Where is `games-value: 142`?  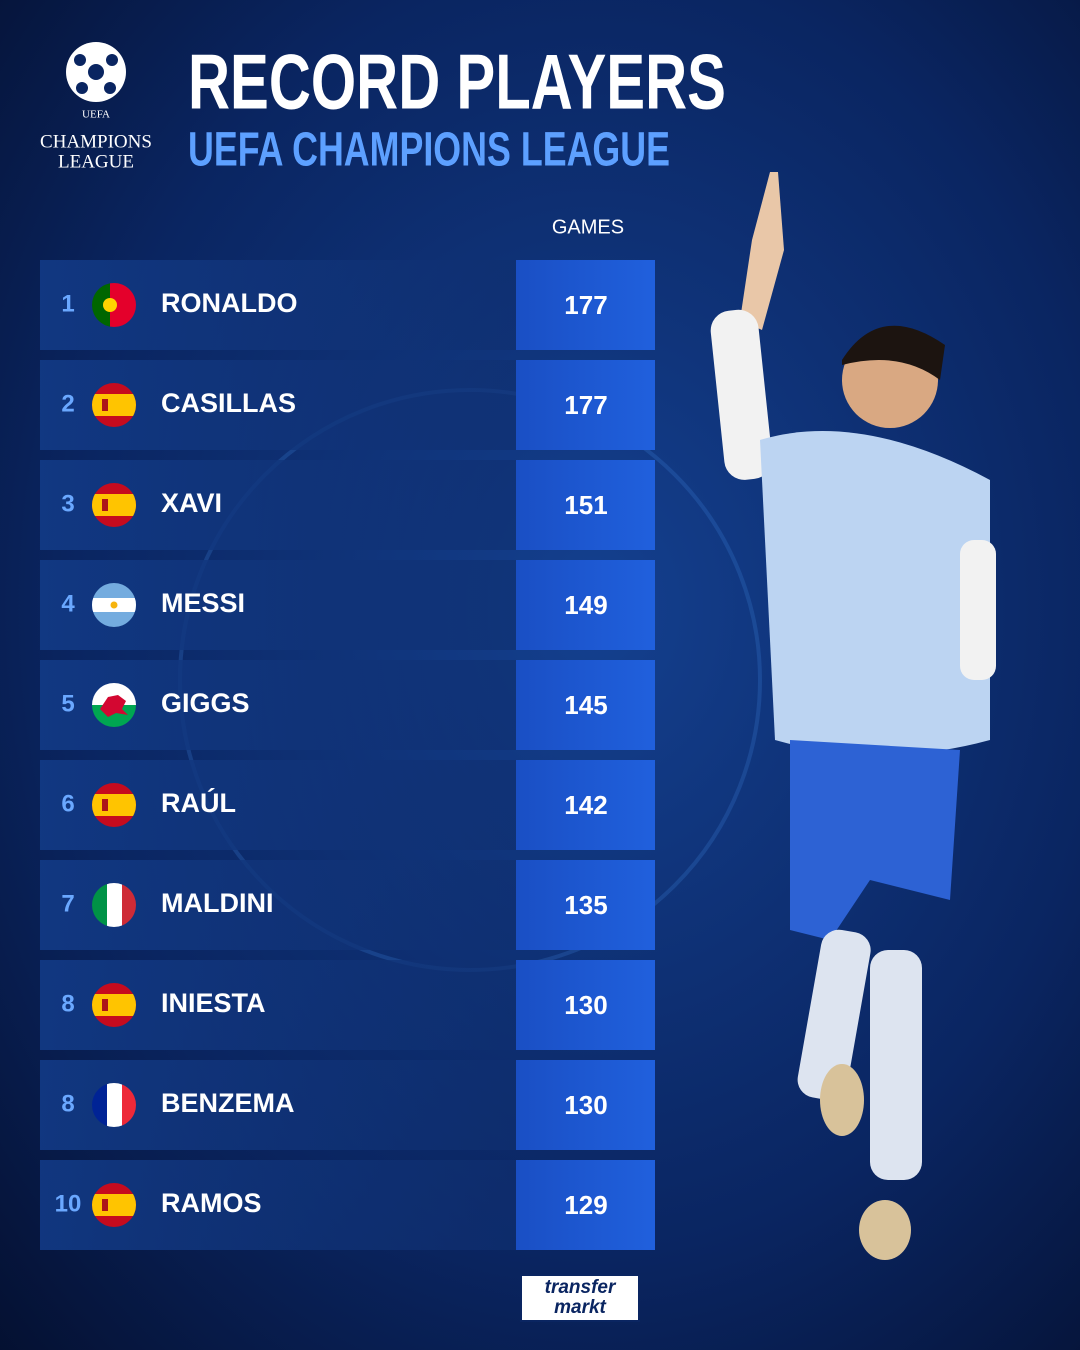
games-value: 142 is located at coordinates (585, 805).